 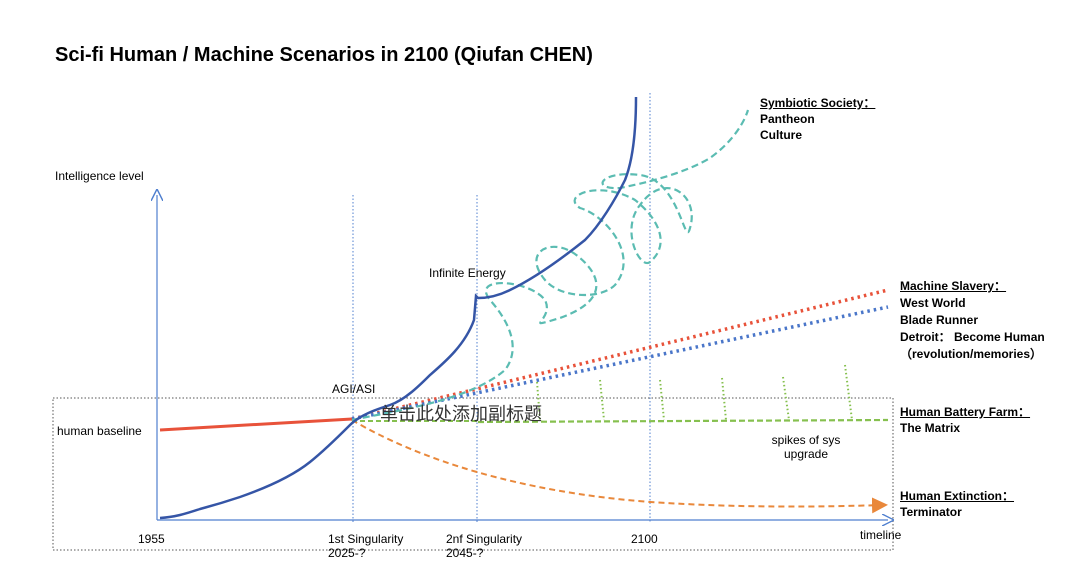 What do you see at coordinates (619, 466) in the screenshot?
I see `extinction-curve` at bounding box center [619, 466].